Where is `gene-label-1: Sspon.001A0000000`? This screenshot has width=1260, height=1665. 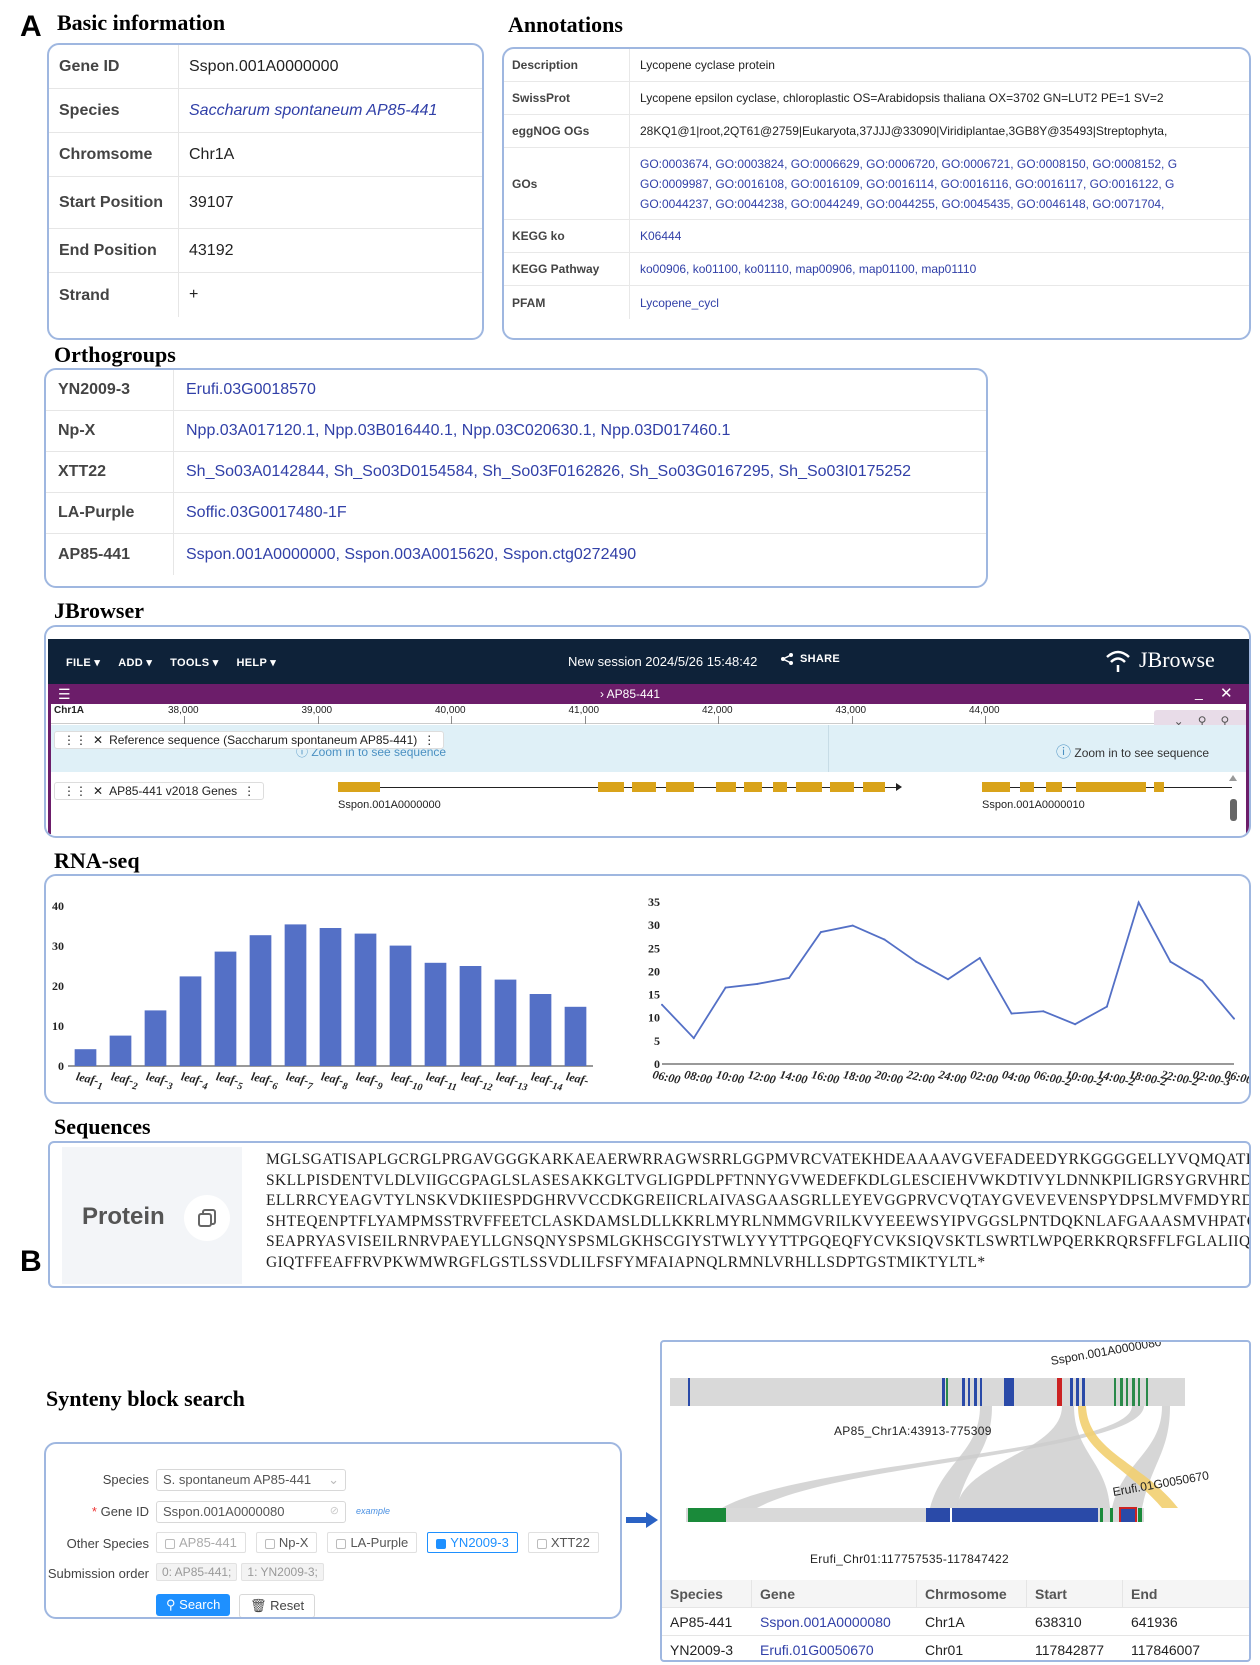
gene-label-1: Sspon.001A0000000 is located at coordinates (389, 805).